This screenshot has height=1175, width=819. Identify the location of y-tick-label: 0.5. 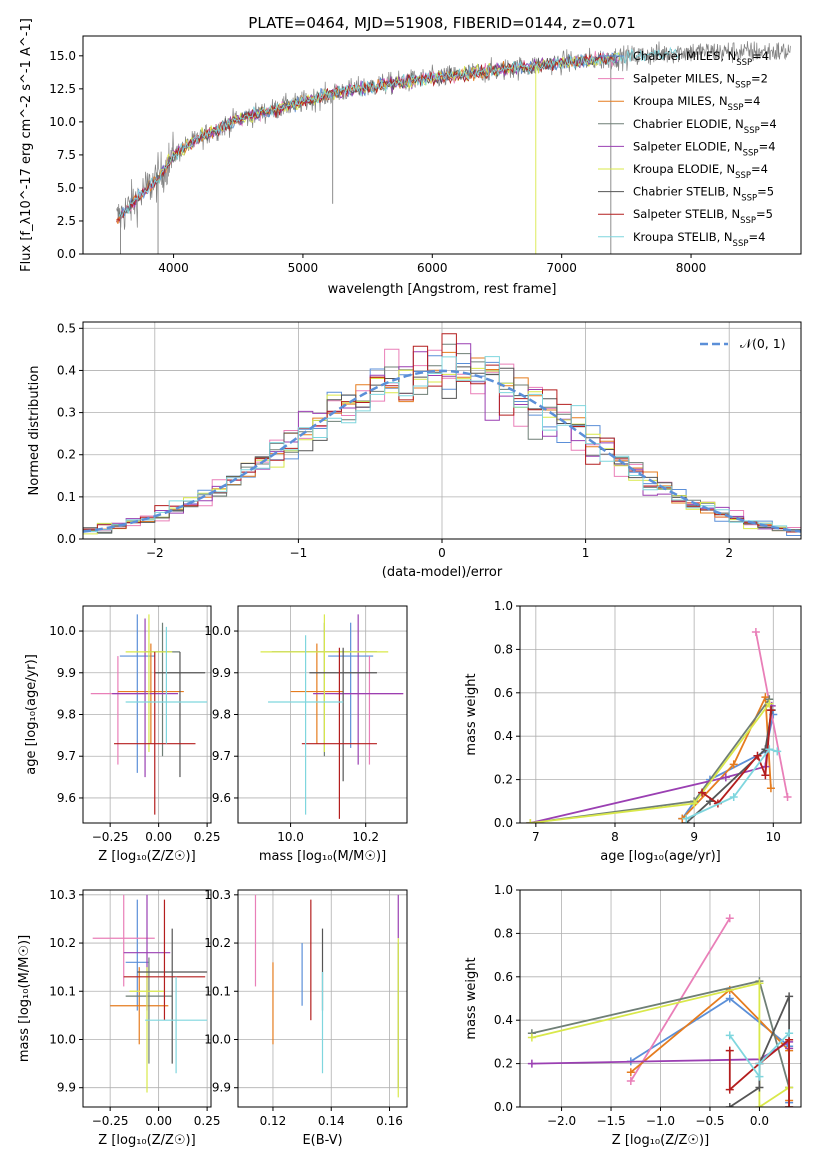
(66, 328).